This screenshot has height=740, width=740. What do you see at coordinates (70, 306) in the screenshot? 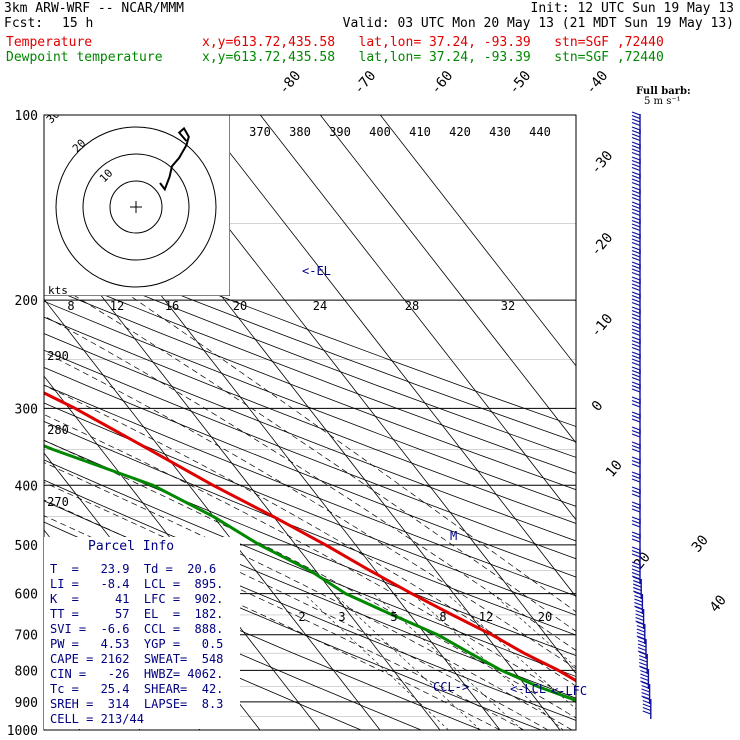
I see `hodograph-speed-tick: 8` at bounding box center [70, 306].